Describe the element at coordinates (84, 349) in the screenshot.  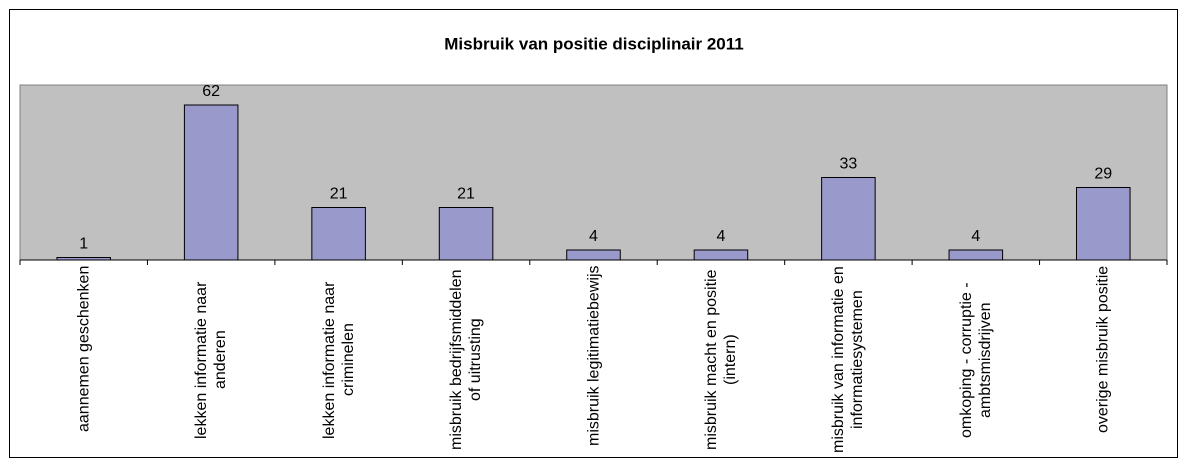
I see `x-tick-label: aannemen geschenken` at that location.